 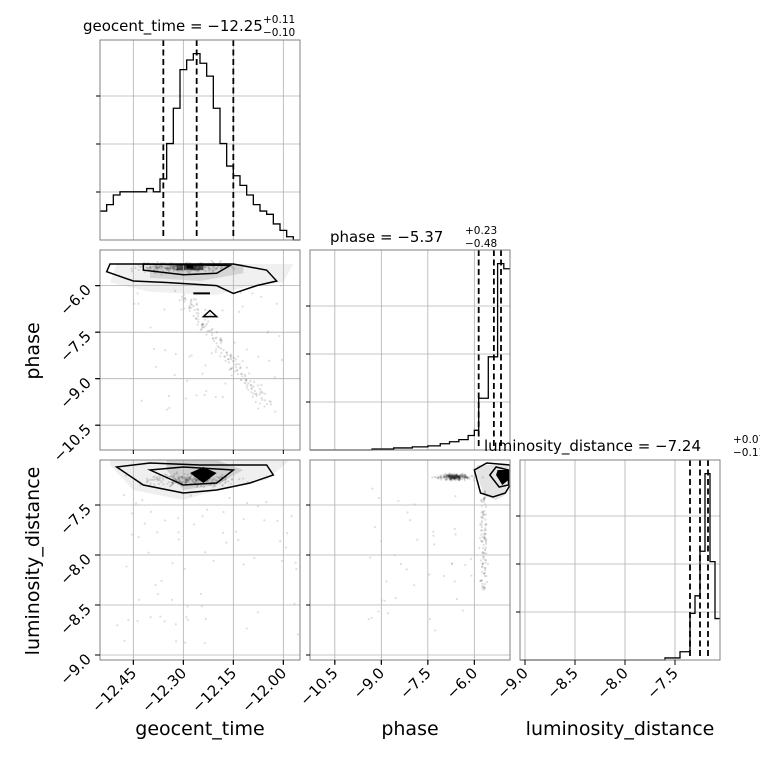 What do you see at coordinates (612, 683) in the screenshot?
I see `x-tick-label-luminosity-distance: −8.0` at bounding box center [612, 683].